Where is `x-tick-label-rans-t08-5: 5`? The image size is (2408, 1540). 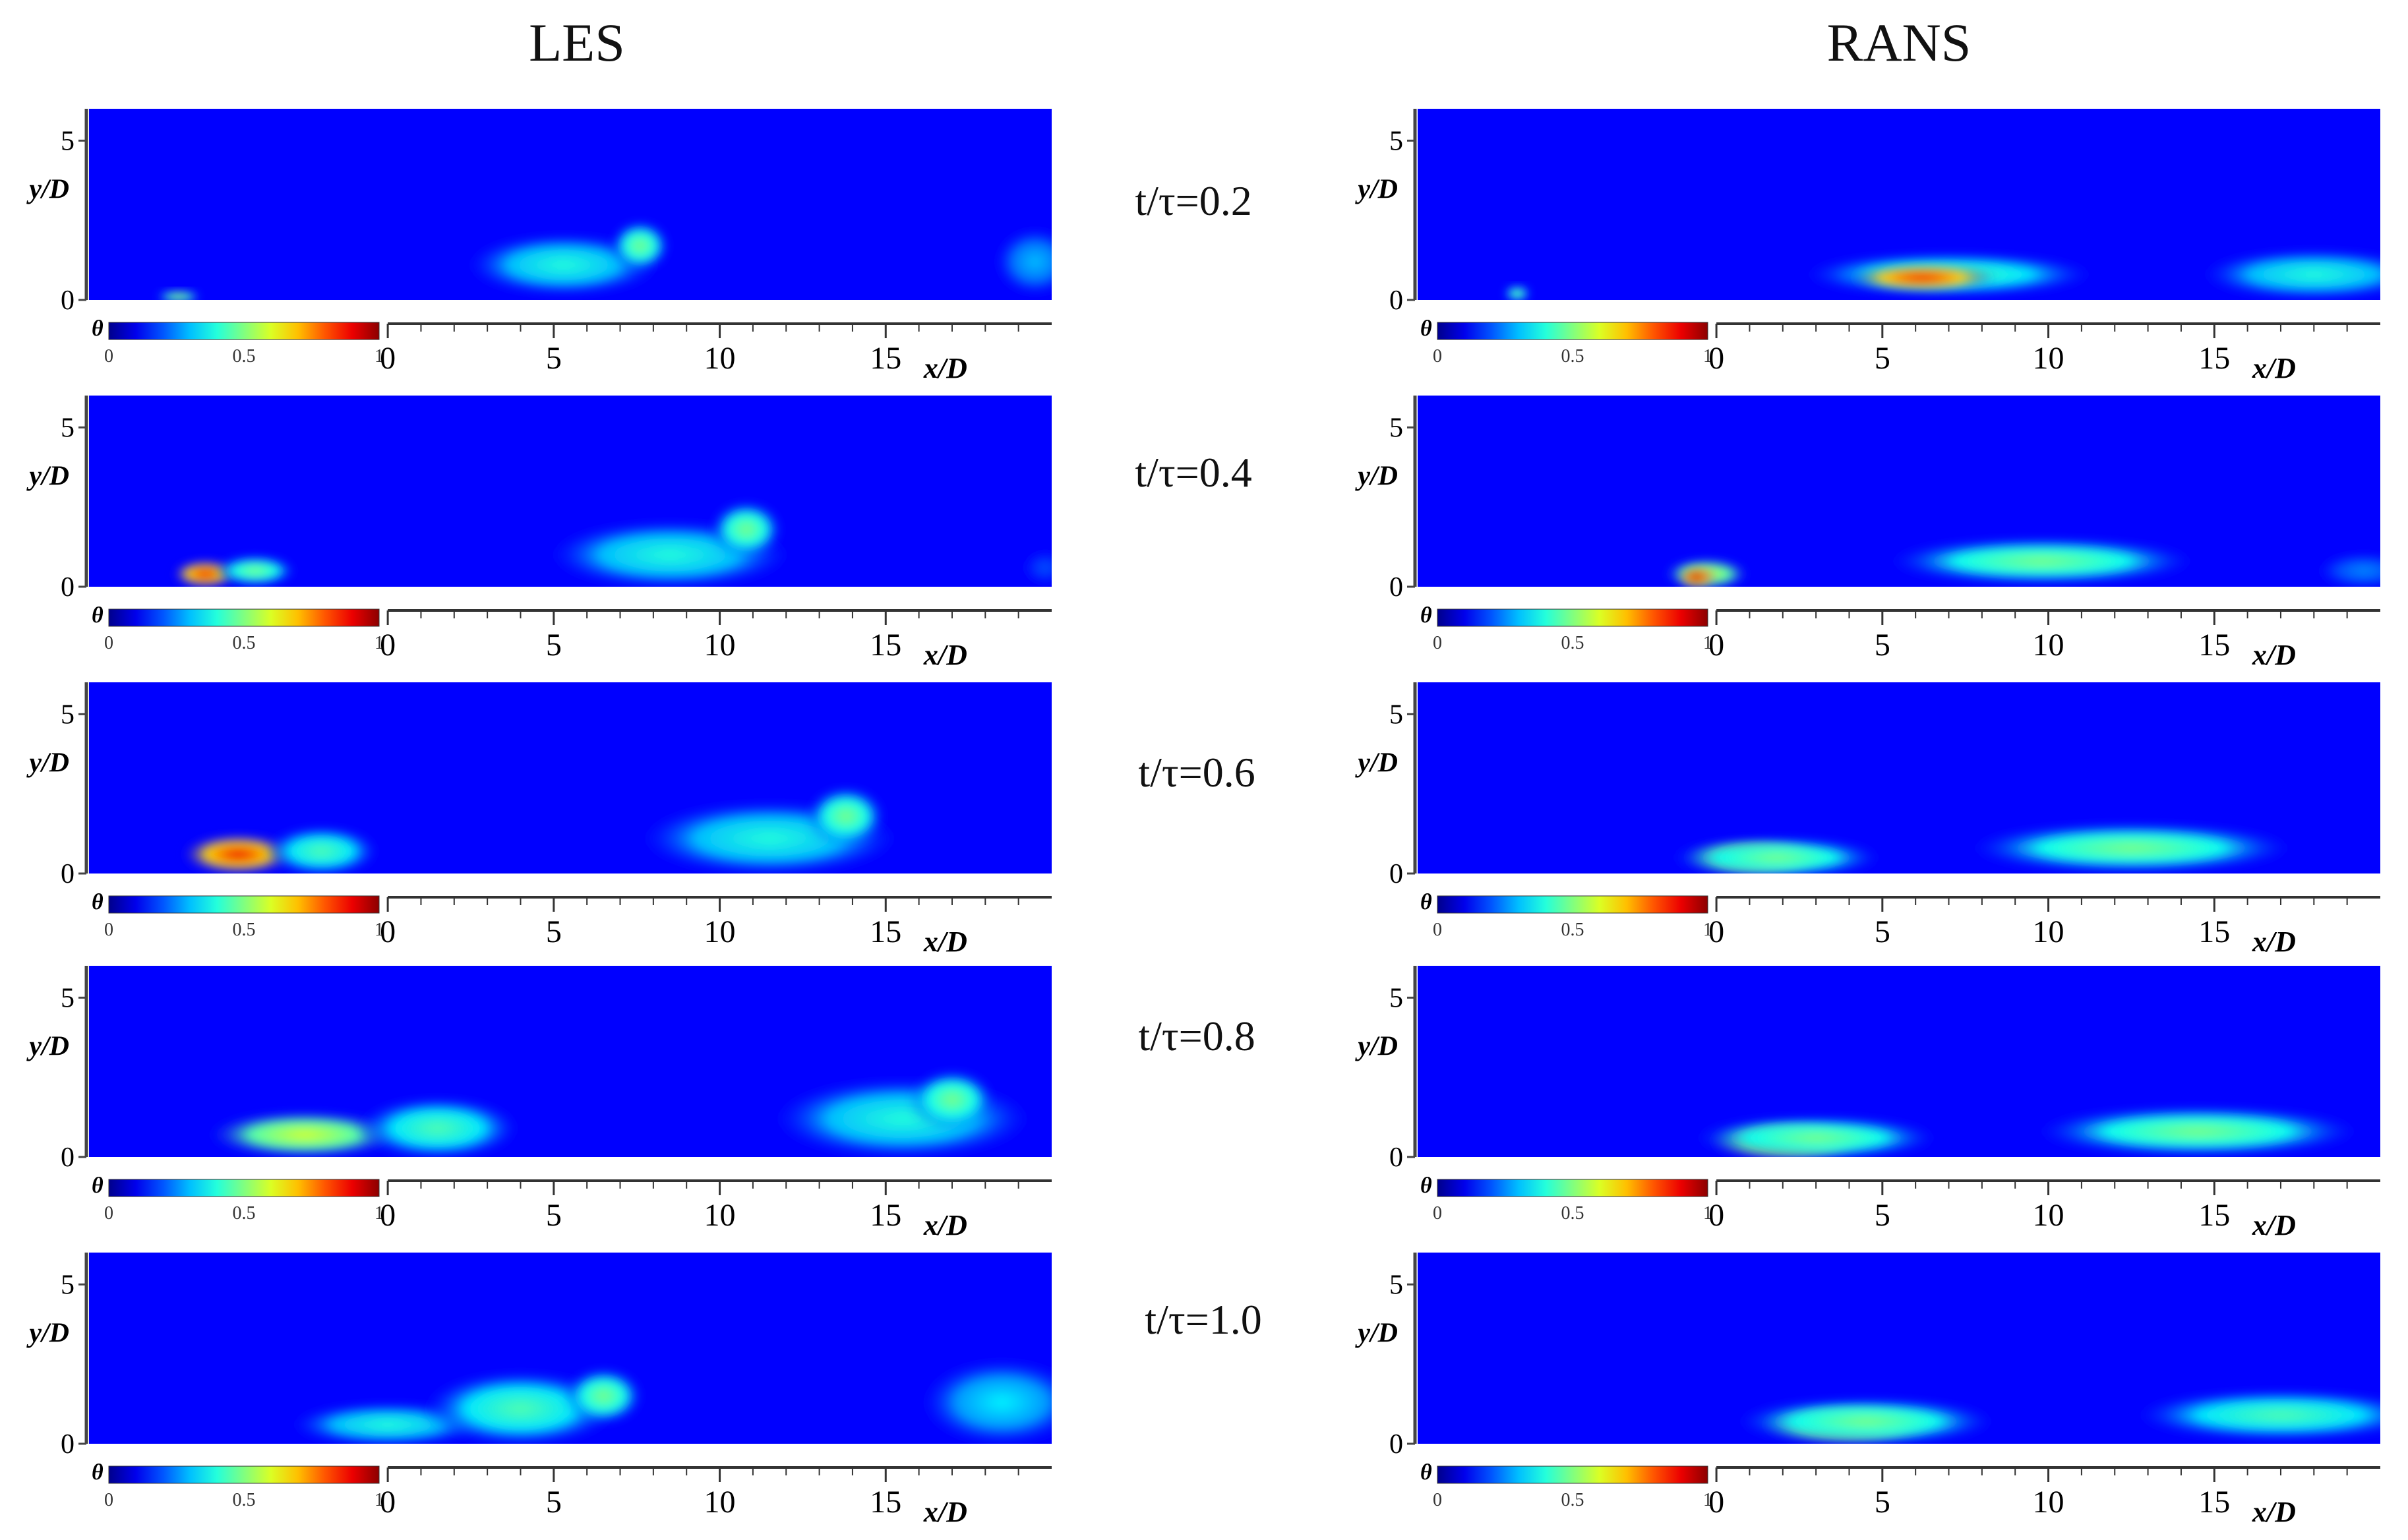
x-tick-label-rans-t08-5: 5 is located at coordinates (1882, 1216).